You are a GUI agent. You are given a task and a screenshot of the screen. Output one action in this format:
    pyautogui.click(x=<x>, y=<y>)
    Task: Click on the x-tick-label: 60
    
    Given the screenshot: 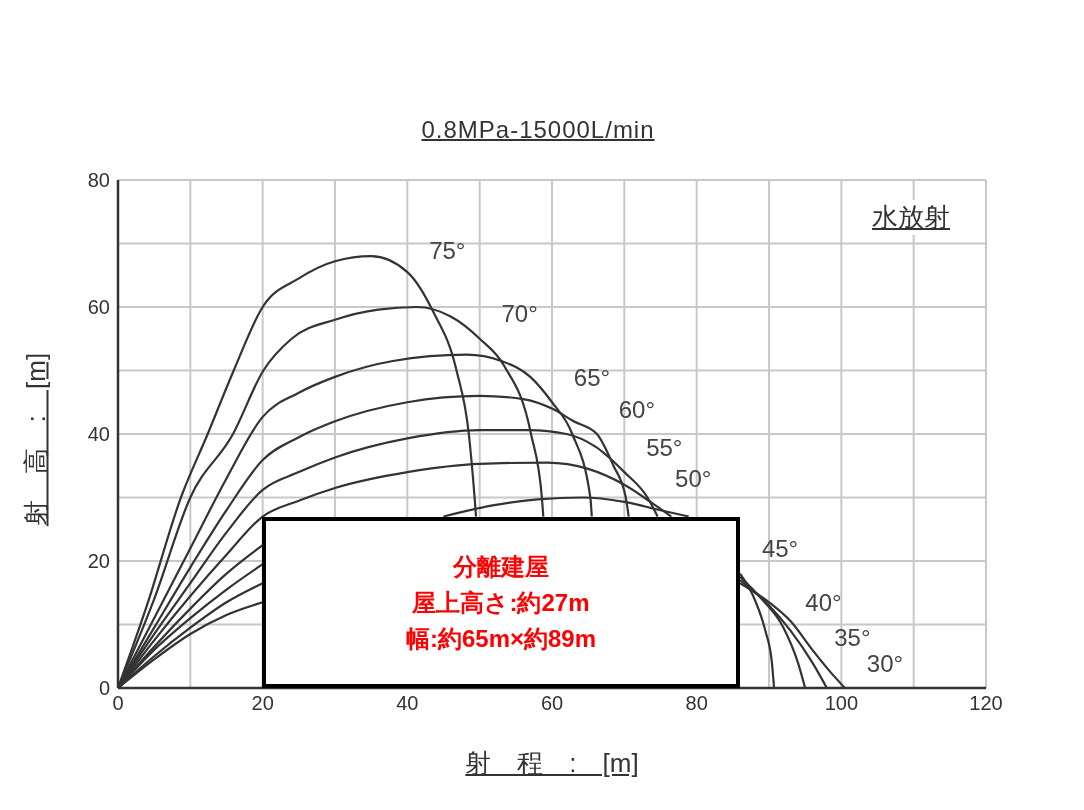 What is the action you would take?
    pyautogui.click(x=552, y=703)
    